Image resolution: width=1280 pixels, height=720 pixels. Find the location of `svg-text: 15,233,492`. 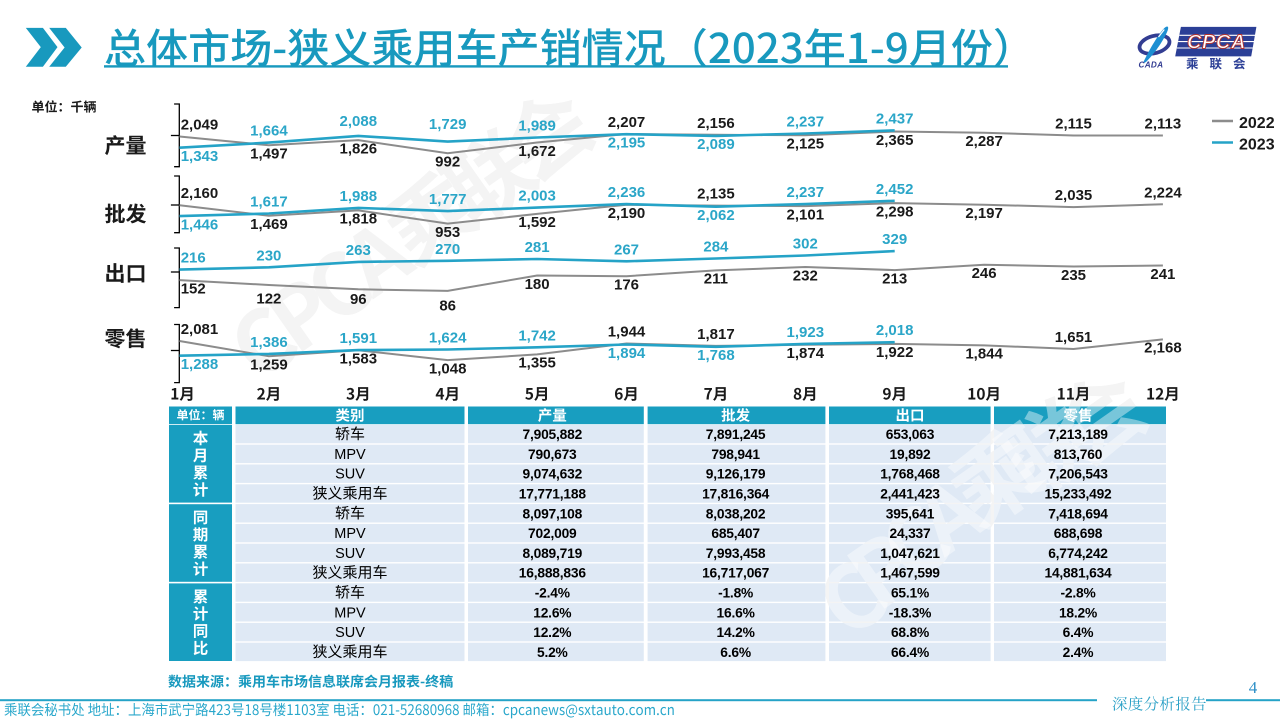

svg-text: 15,233,492 is located at coordinates (1078, 494).